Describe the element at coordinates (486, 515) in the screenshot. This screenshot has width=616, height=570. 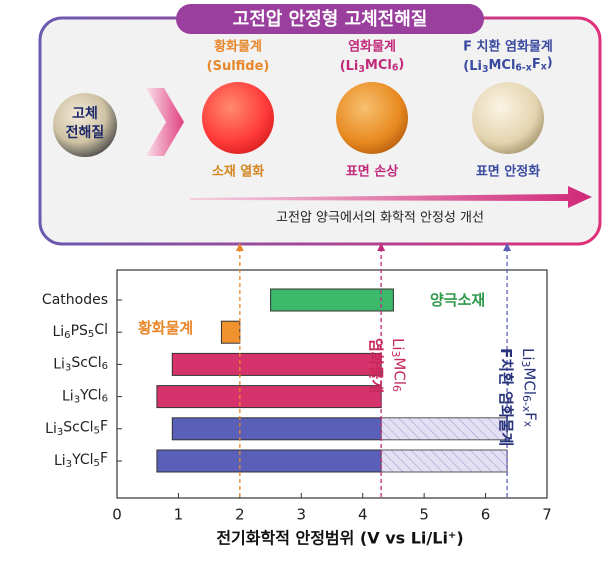
I see `x-tick-label: 6` at that location.